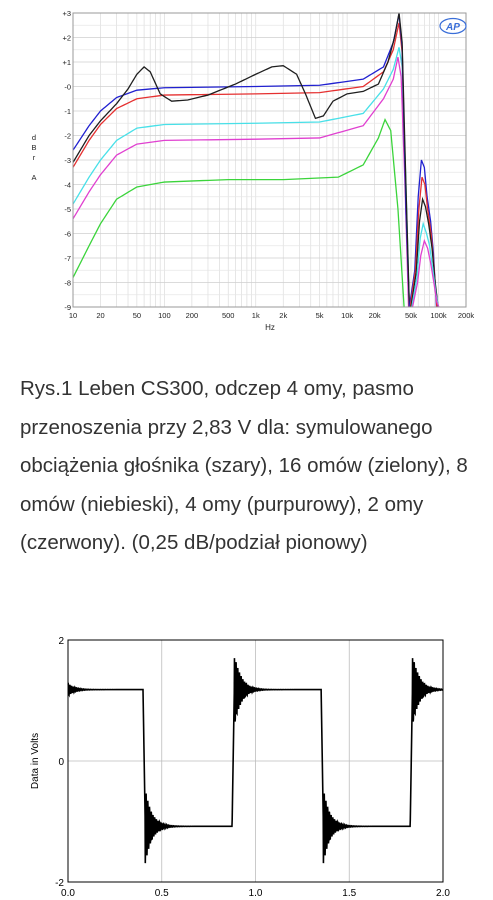 Image resolution: width=493 pixels, height=900 pixels. Describe the element at coordinates (61, 641) in the screenshot. I see `y-tick-label: 2` at that location.